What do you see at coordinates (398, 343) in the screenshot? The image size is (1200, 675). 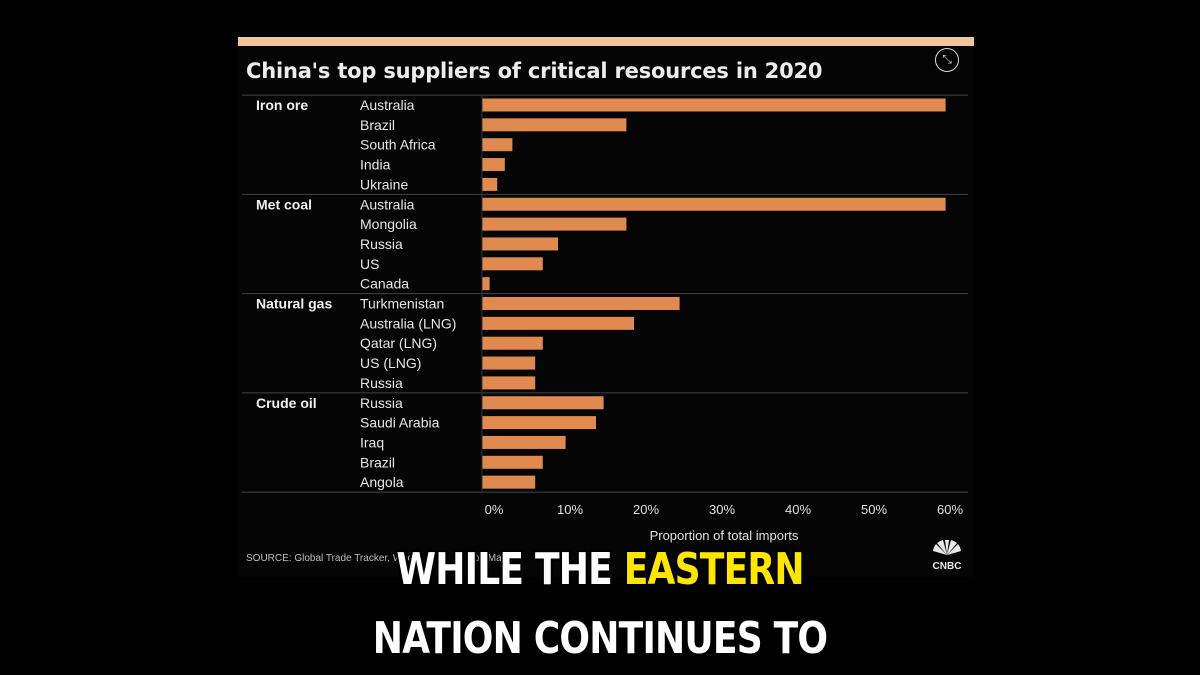 I see `category-label: Qatar (LNG)` at bounding box center [398, 343].